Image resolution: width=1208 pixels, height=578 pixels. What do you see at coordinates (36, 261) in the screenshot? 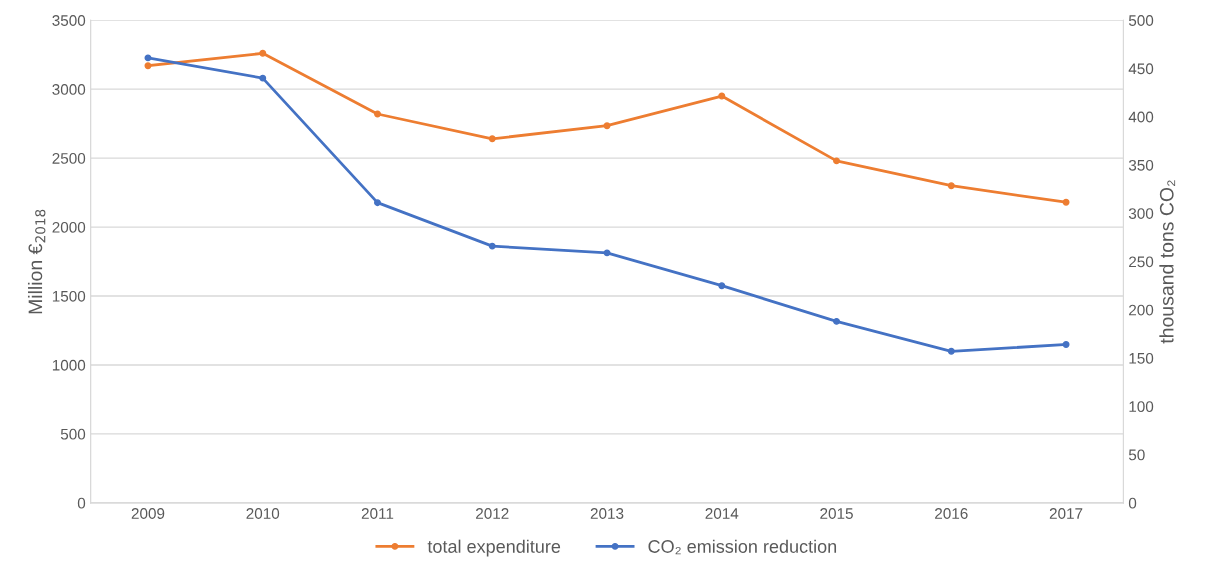
I see `y-axis-title: Million €$_{2018}$` at bounding box center [36, 261].